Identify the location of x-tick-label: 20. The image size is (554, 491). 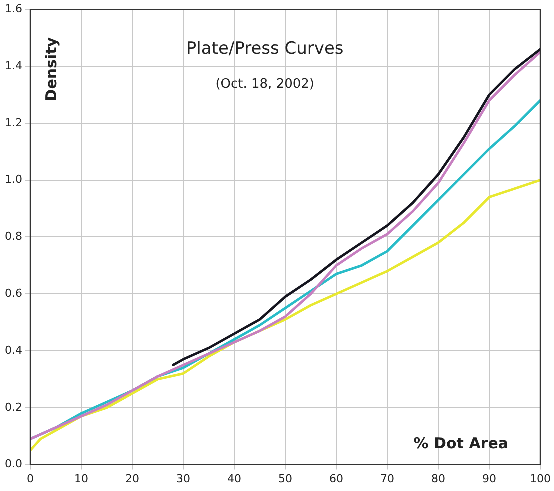
(132, 479).